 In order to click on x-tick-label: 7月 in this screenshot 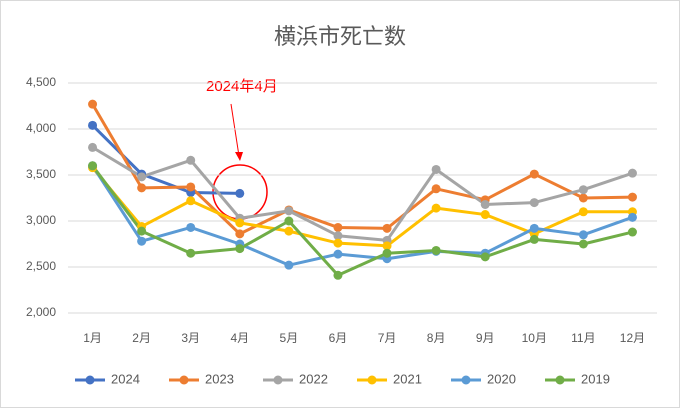, I will do `click(387, 338)`.